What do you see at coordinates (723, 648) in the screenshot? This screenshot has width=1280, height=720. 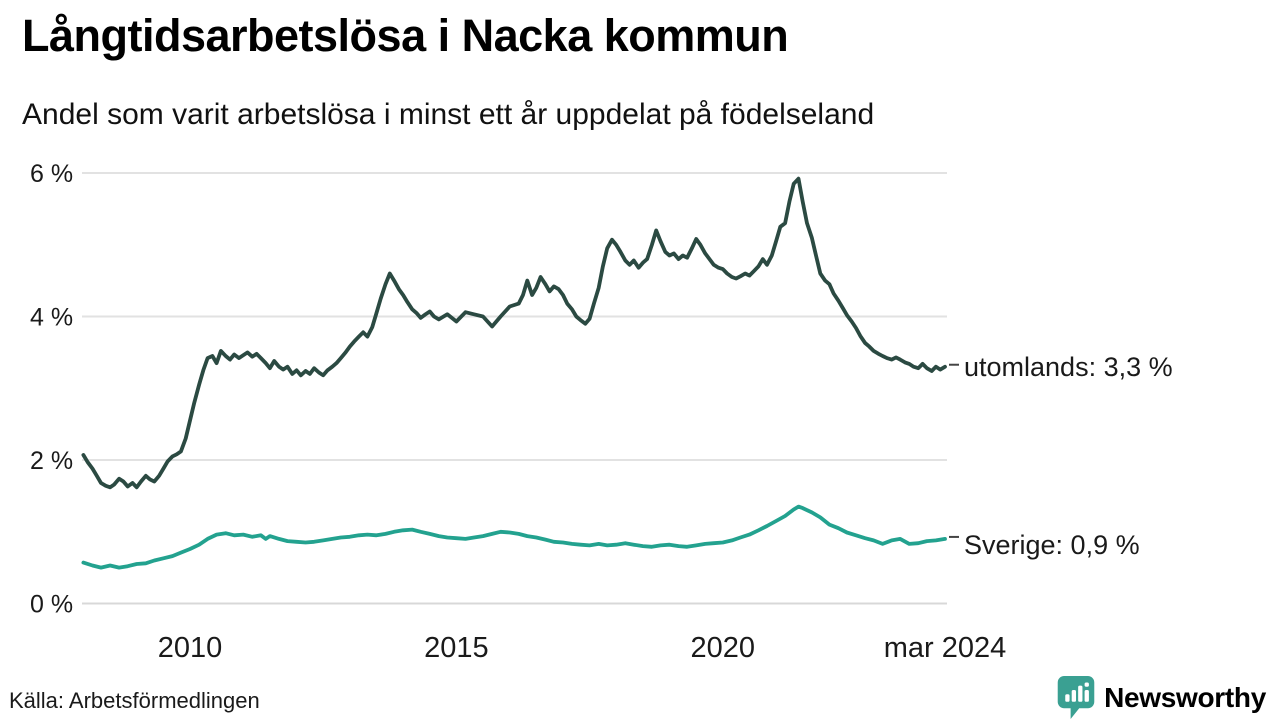 I see `x-tick-label: 2020` at bounding box center [723, 648].